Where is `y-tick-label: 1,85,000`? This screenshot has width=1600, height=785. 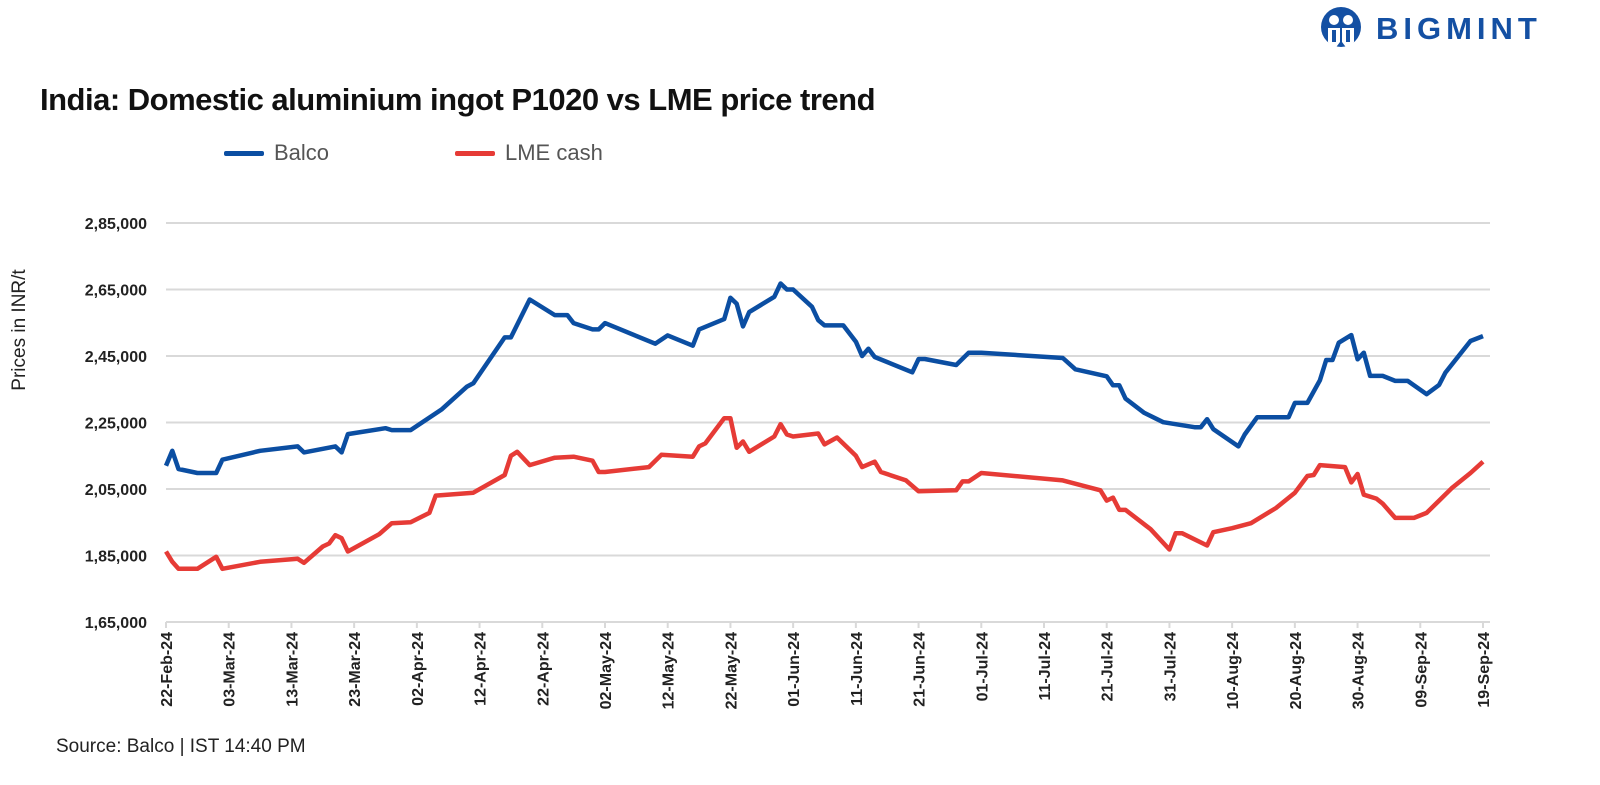
y-tick-label: 1,85,000 is located at coordinates (116, 557).